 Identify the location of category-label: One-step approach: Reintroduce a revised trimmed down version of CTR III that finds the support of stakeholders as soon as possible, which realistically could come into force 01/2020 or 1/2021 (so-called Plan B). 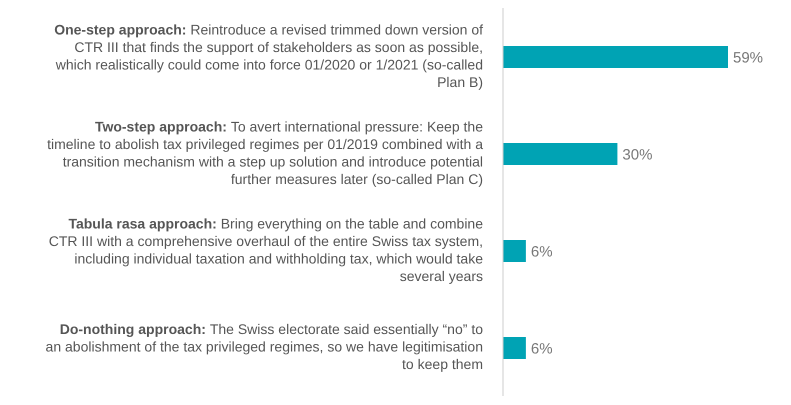
(268, 55).